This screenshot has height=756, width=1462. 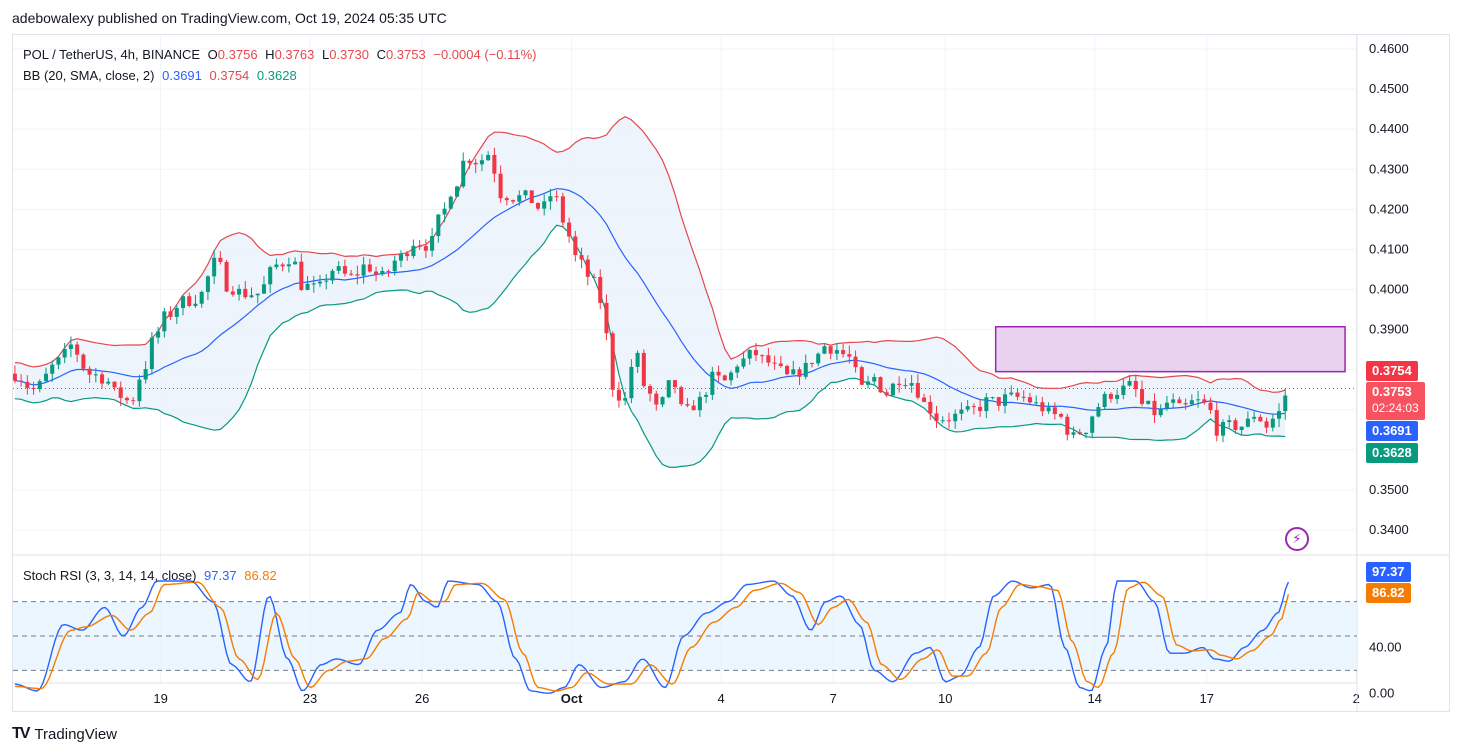 What do you see at coordinates (182, 75) in the screenshot?
I see `bb-basis-value: 0.3691` at bounding box center [182, 75].